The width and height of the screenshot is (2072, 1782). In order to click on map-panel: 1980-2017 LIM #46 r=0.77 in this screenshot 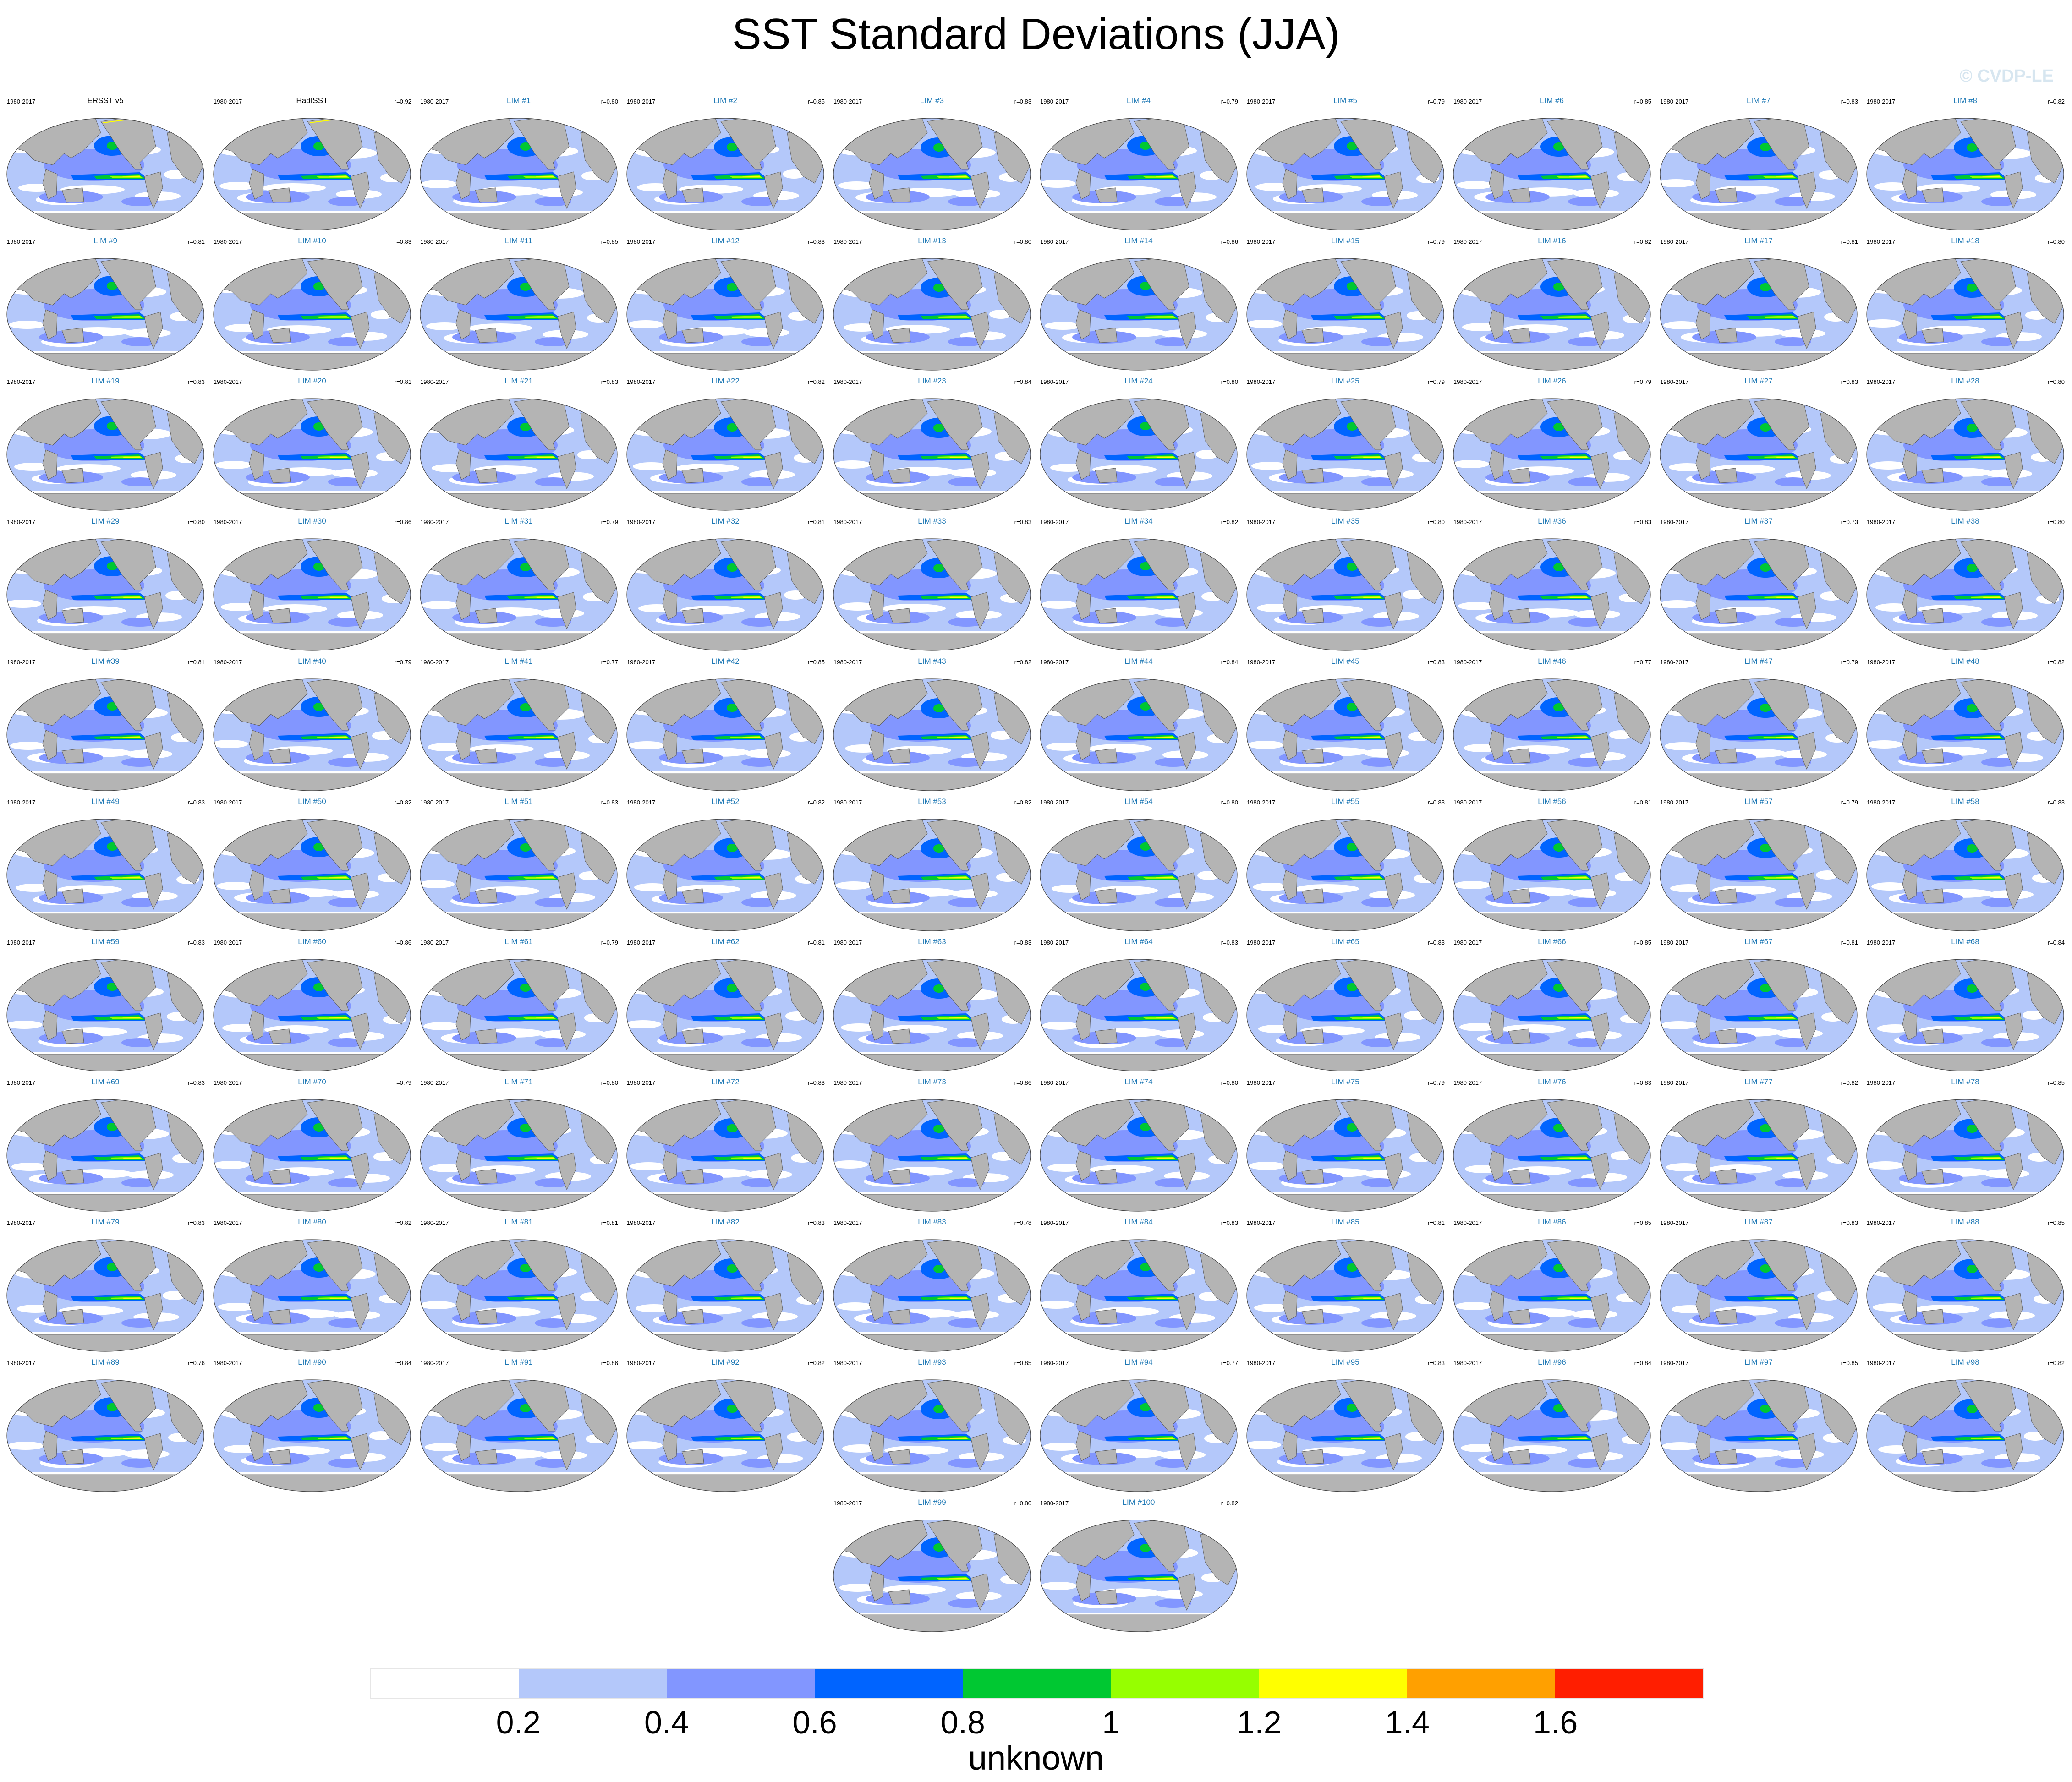, I will do `click(1552, 726)`.